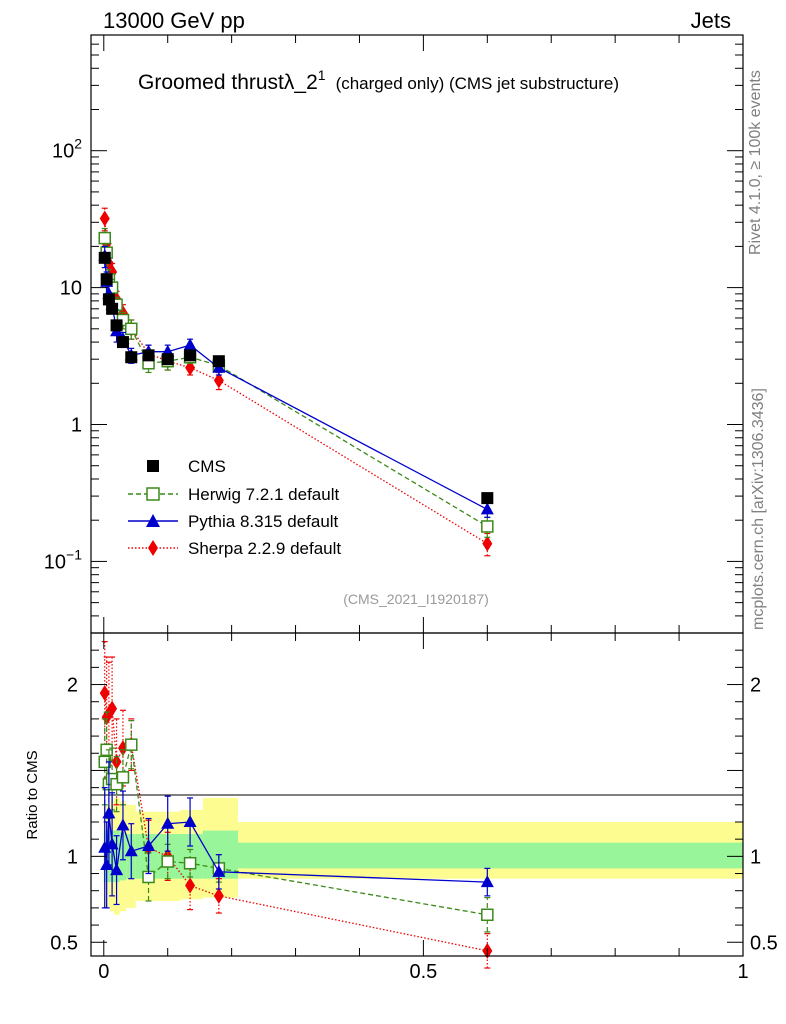  Describe the element at coordinates (301, 82) in the screenshot. I see `title-lambda: λ_2` at that location.